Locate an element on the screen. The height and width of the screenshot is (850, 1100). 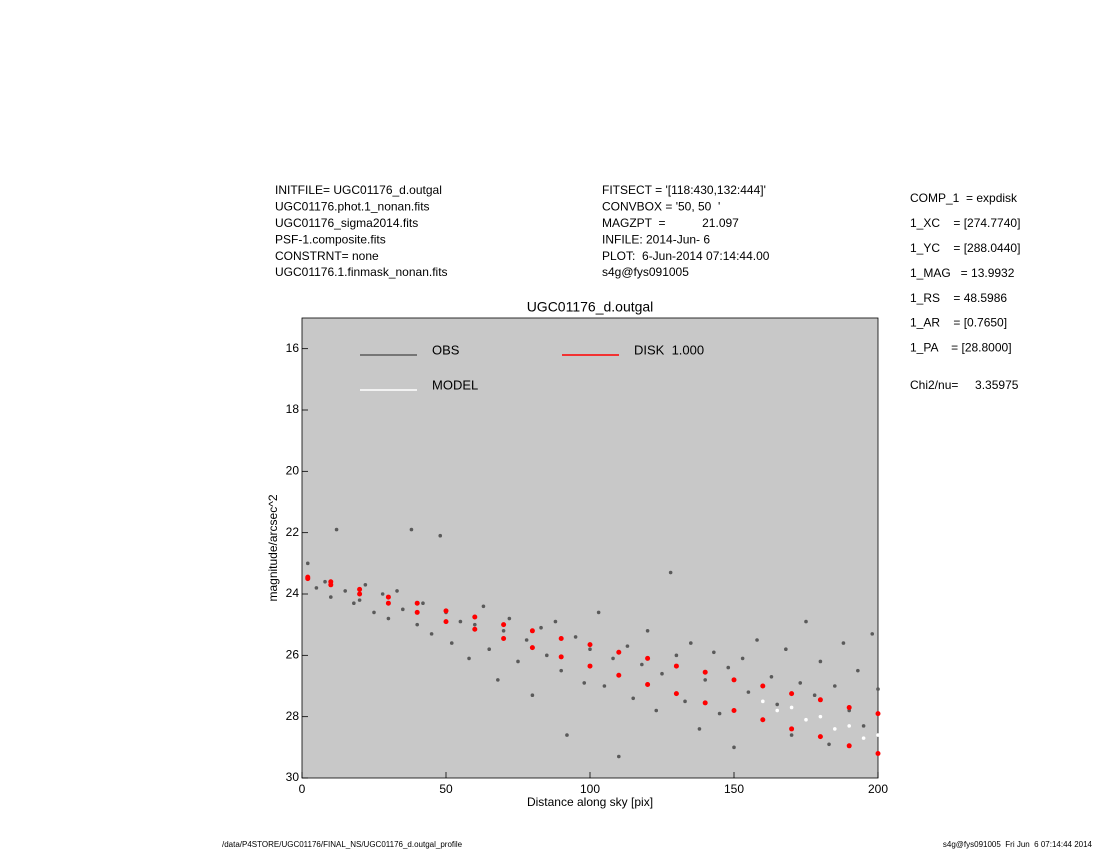
legend-label: MODEL is located at coordinates (455, 384).